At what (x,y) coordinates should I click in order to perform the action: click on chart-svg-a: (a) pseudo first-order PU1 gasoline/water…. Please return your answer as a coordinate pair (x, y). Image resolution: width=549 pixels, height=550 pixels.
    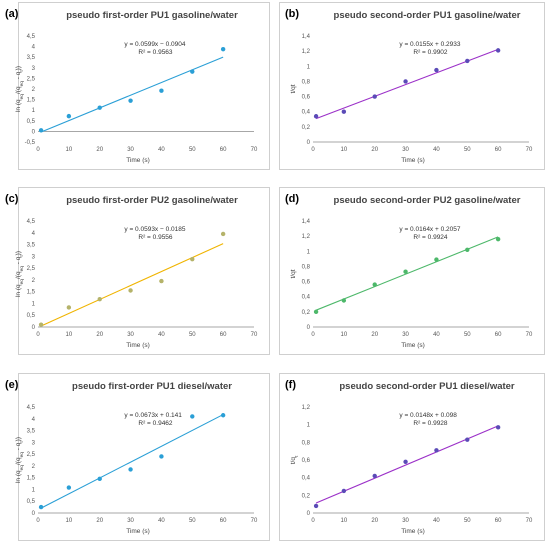
    Looking at the image, I should click on (137, 86).